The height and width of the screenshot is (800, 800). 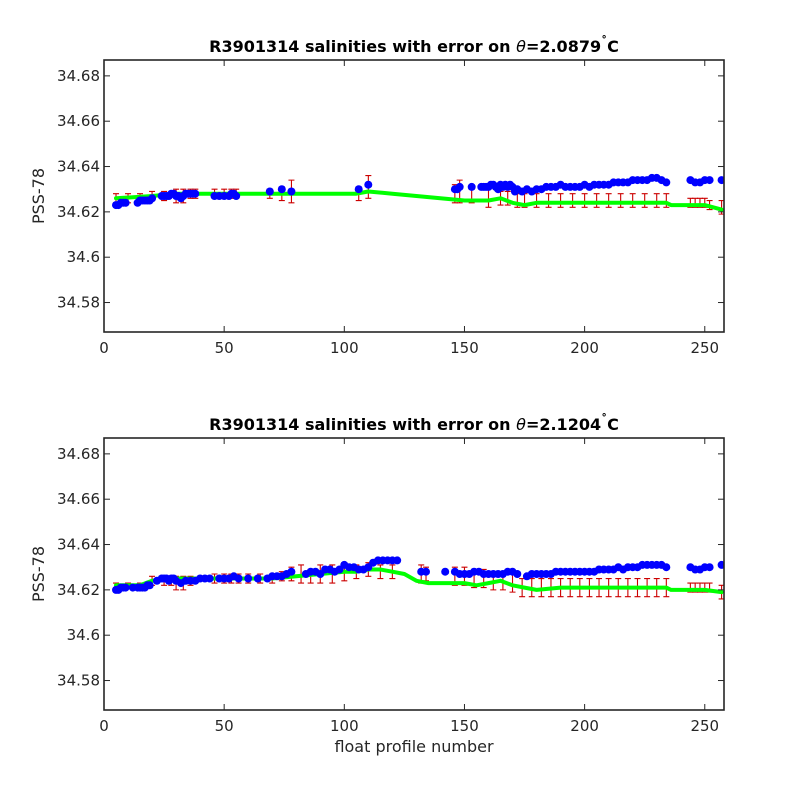 I want to click on chart-title-value: =2.0879, so click(x=563, y=46).